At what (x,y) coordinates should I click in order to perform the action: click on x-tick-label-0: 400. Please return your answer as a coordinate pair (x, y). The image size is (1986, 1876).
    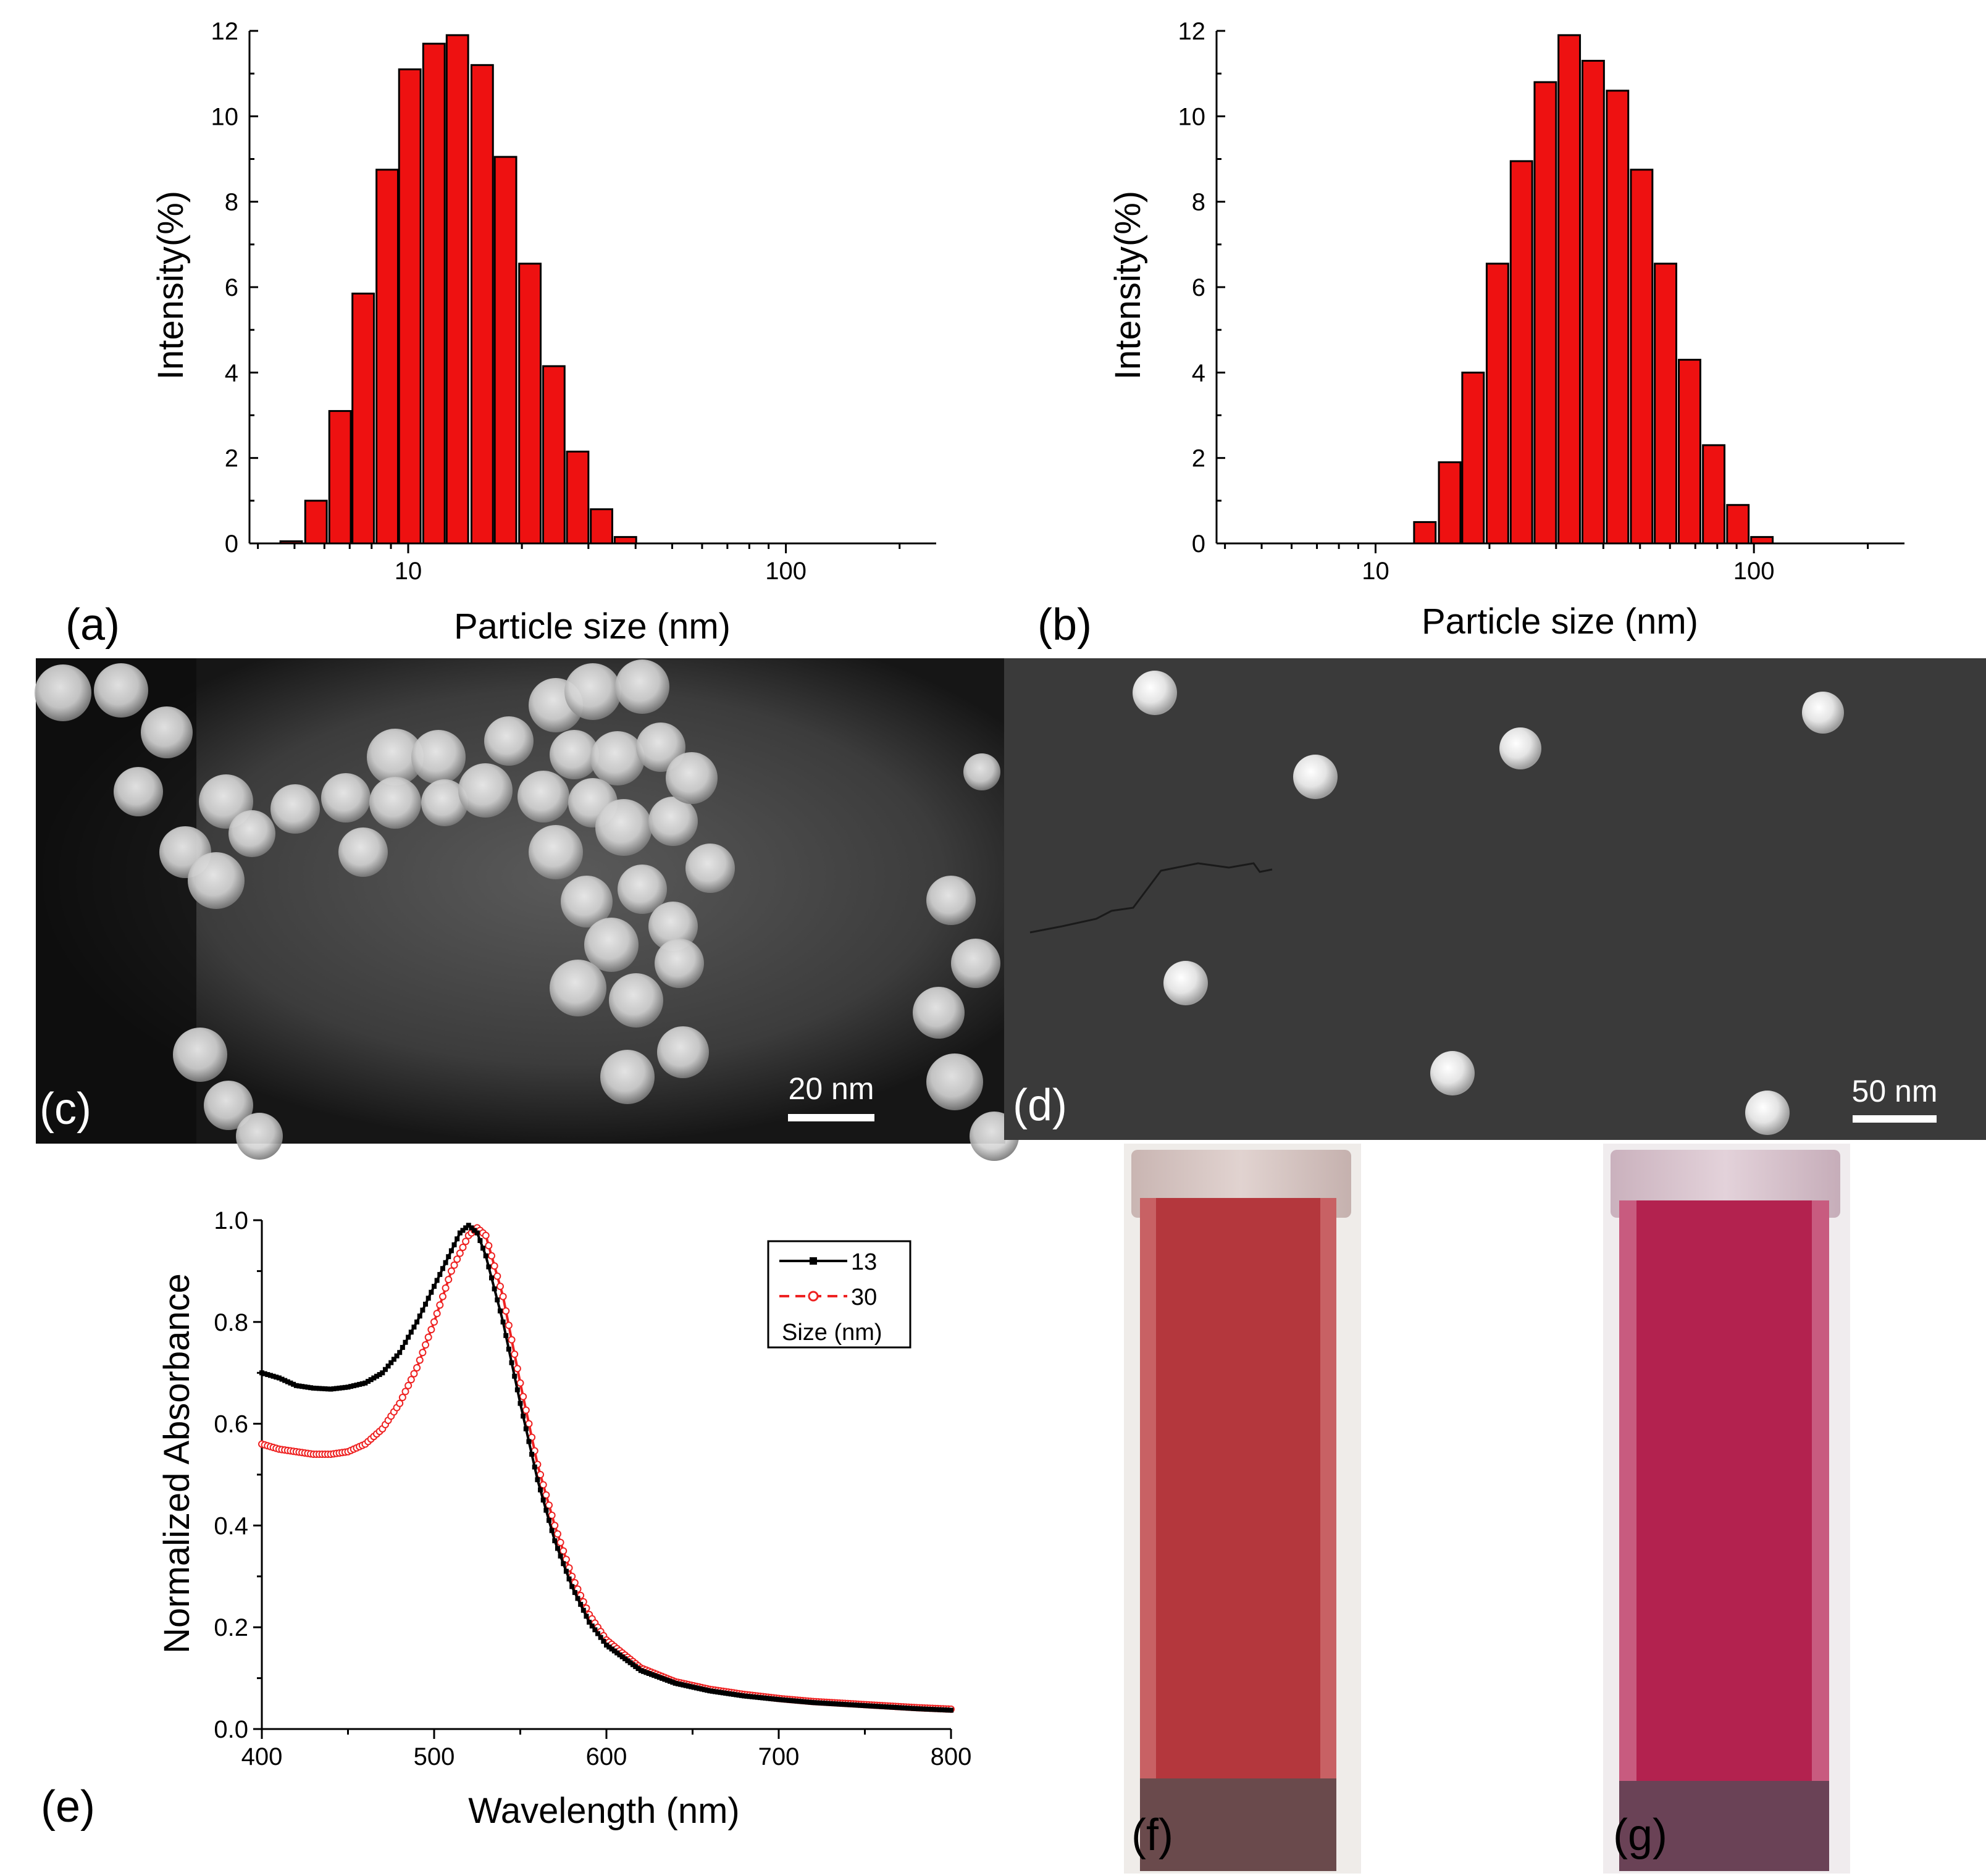
    Looking at the image, I should click on (262, 1756).